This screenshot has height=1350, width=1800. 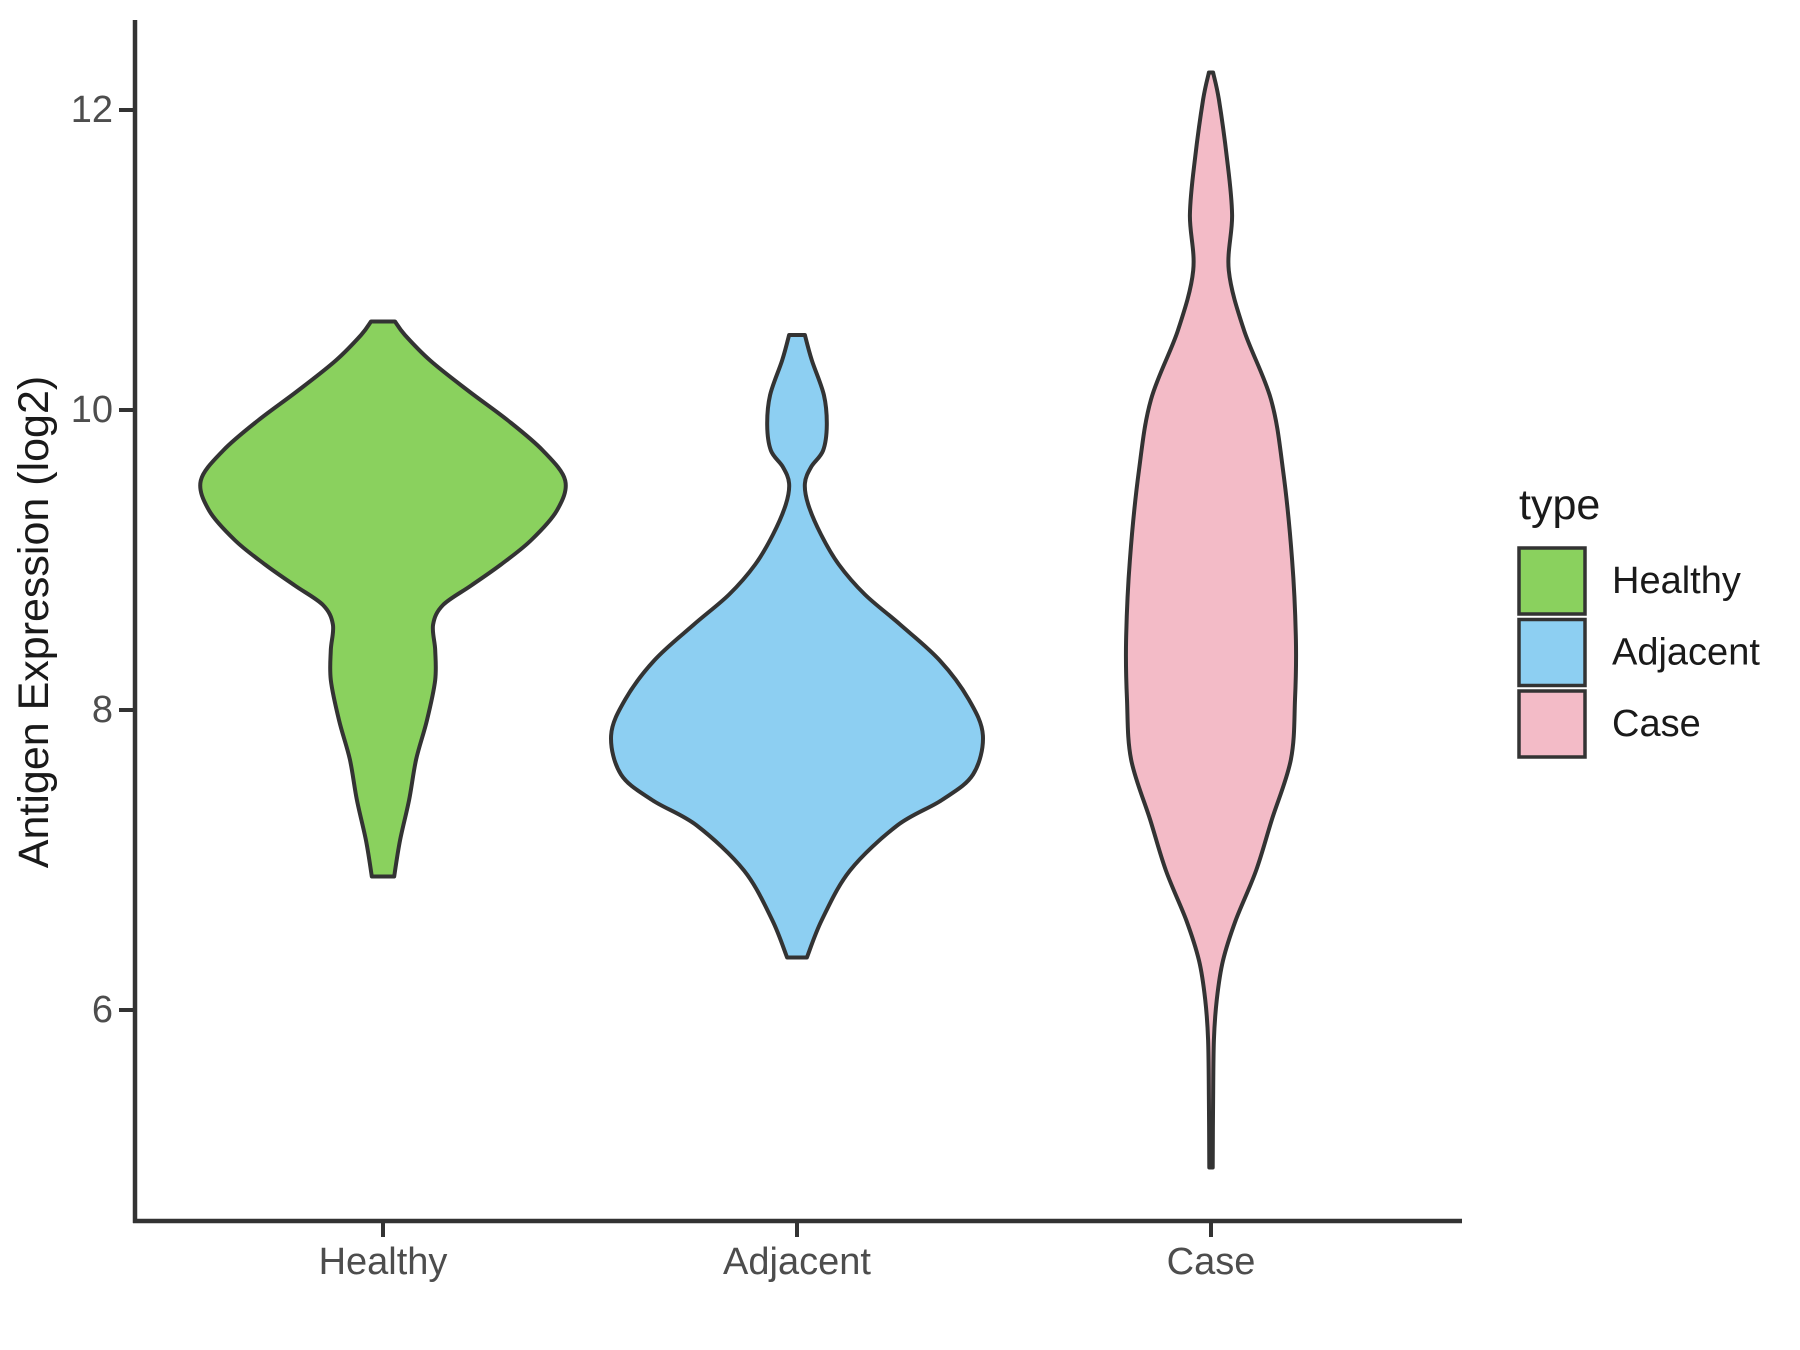 I want to click on legend-entry-case: Case, so click(x=1609, y=724).